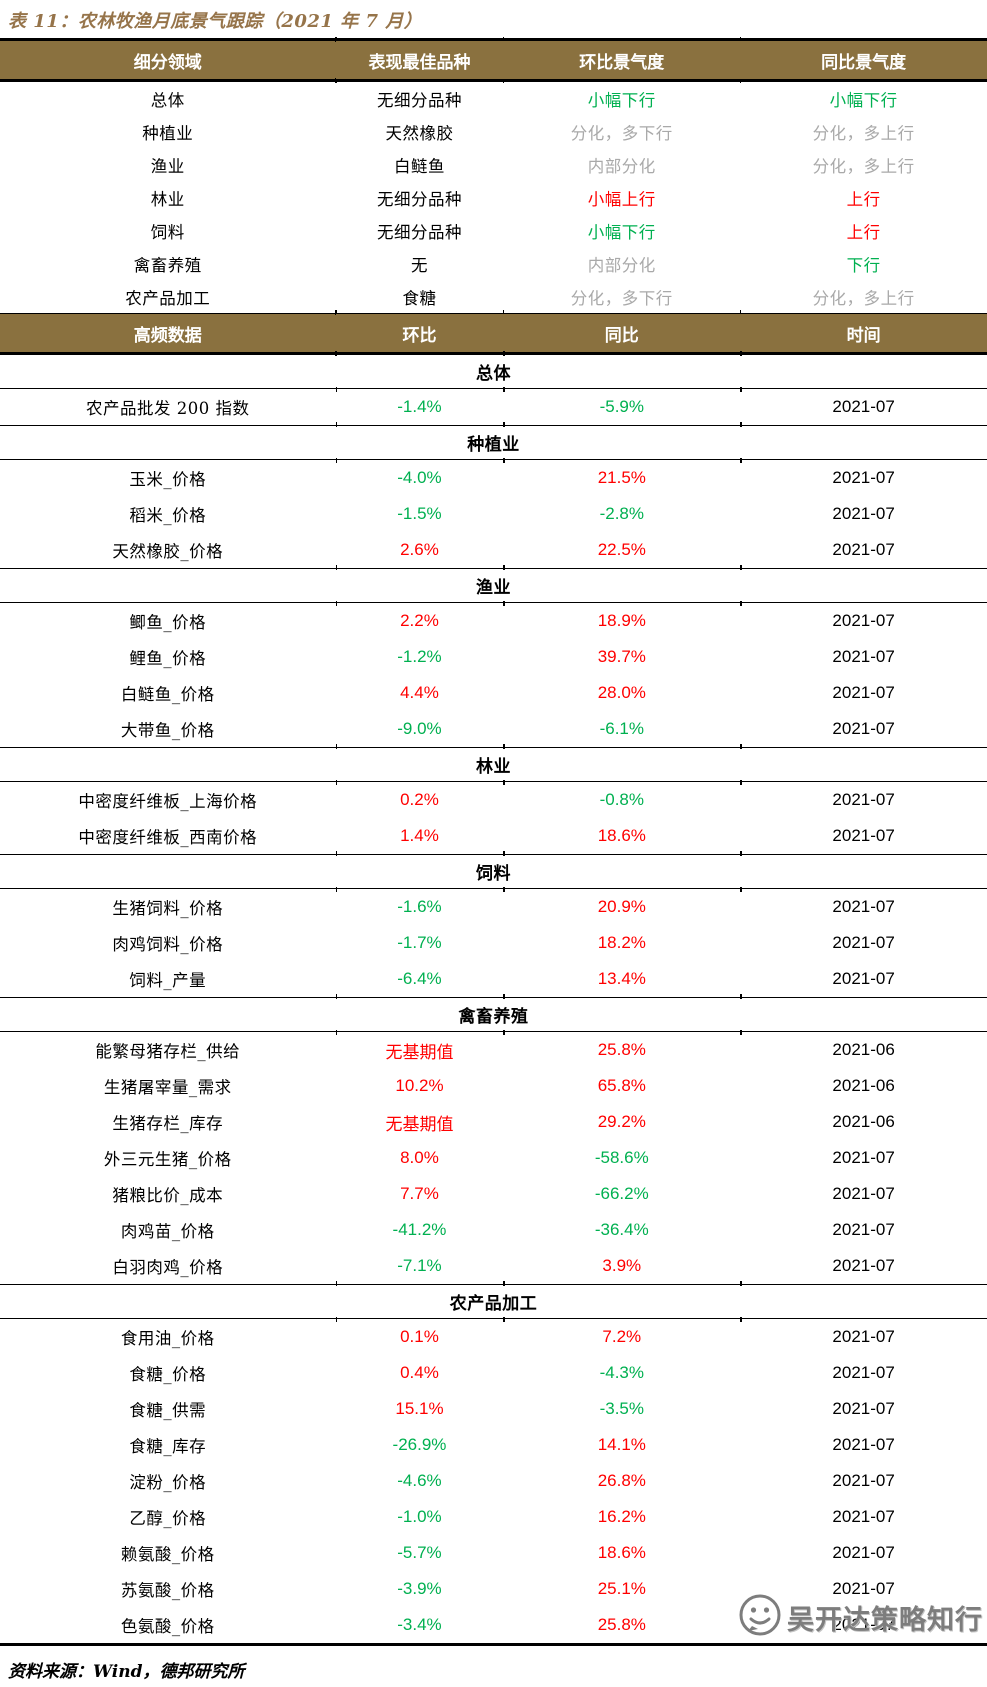  I want to click on segment-cell: 总体, so click(167, 100).